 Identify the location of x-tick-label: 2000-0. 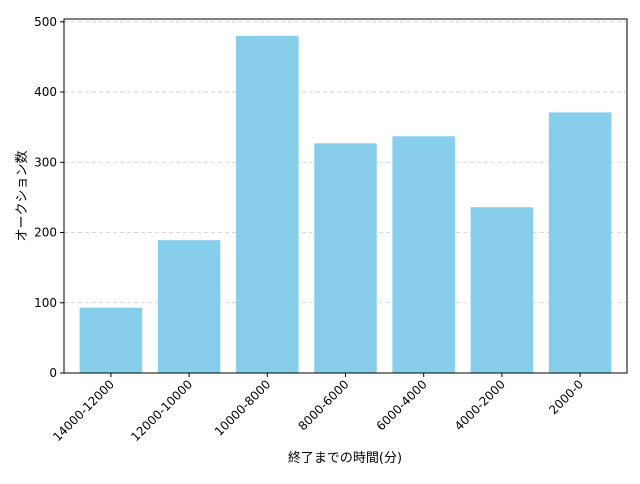
(566, 397).